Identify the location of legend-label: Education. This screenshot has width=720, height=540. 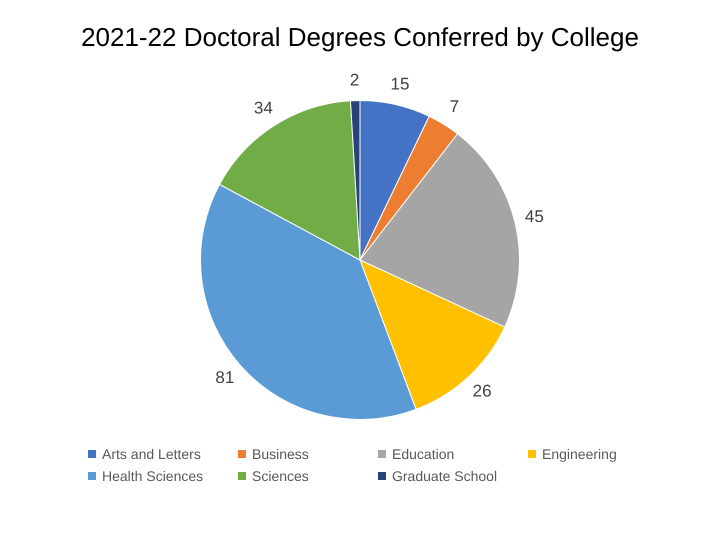
(423, 454).